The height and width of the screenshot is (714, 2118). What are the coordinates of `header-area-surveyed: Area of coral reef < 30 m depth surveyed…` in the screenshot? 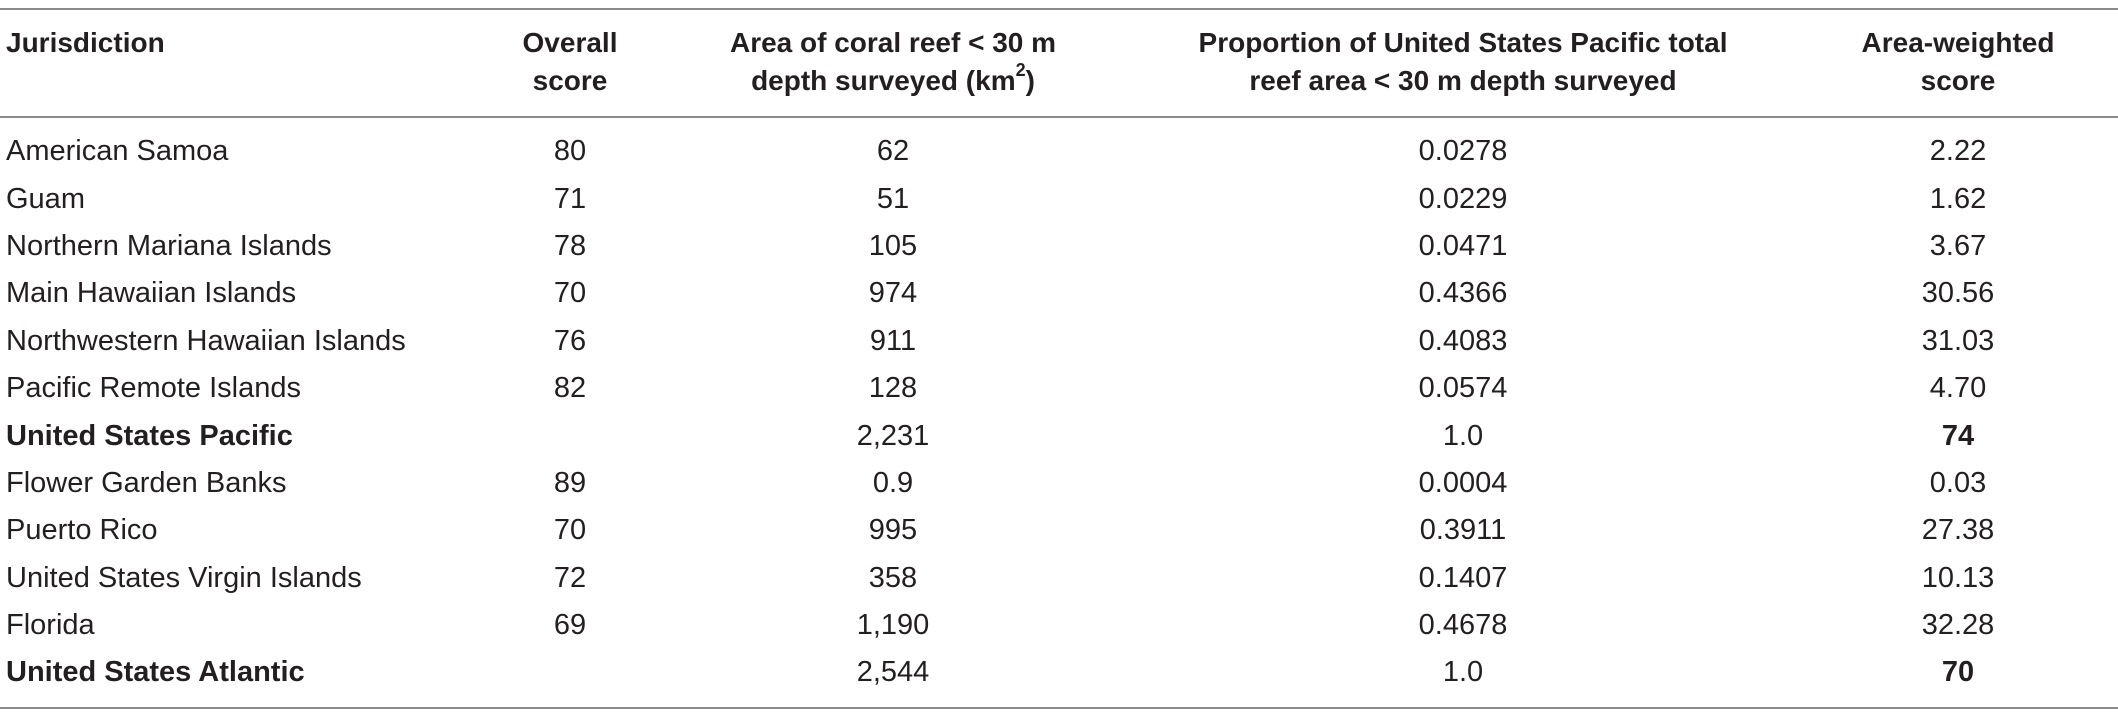 It's located at (893, 63).